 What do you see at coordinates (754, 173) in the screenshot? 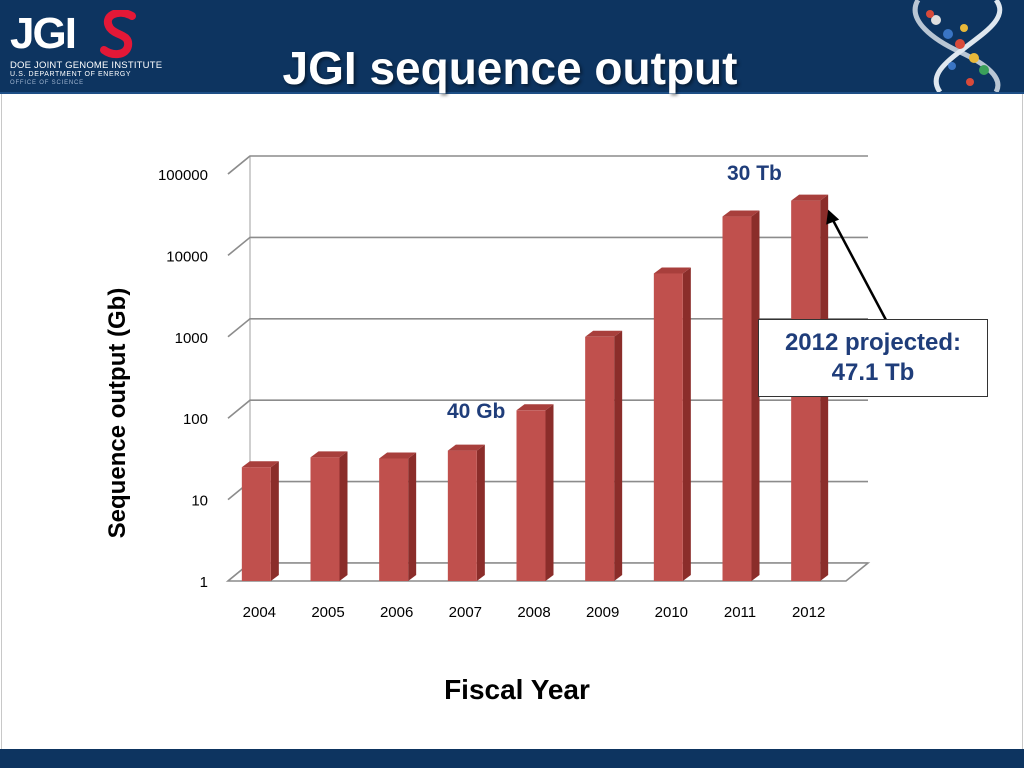
I see `annotation-30tb: 30 Tb` at bounding box center [754, 173].